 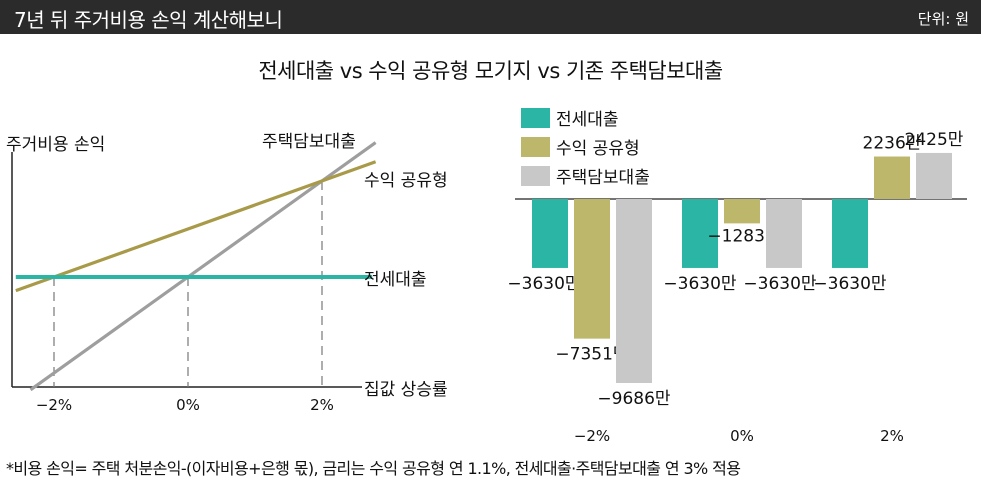 I want to click on legend-label: 주택담보대출, so click(x=603, y=178).